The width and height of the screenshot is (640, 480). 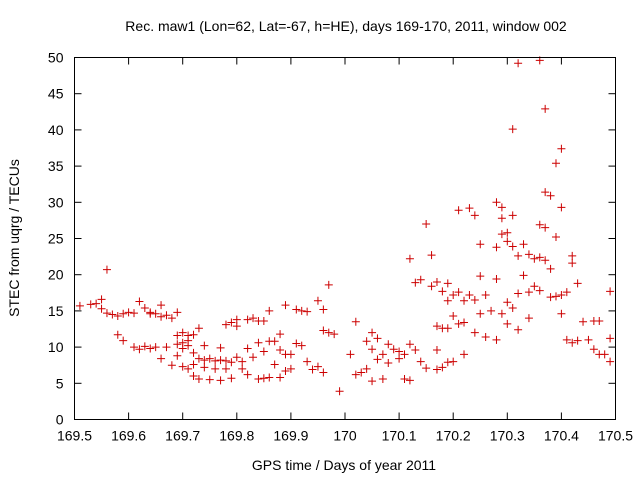 What do you see at coordinates (60, 383) in the screenshot?
I see `y-tick-label: 5` at bounding box center [60, 383].